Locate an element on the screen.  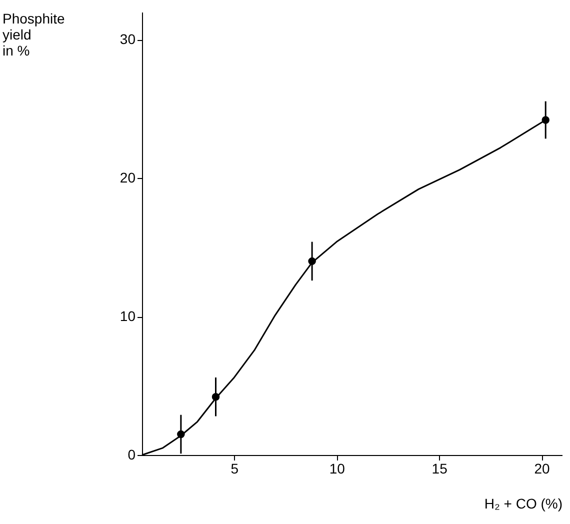
x-tick-label: 10 is located at coordinates (337, 468).